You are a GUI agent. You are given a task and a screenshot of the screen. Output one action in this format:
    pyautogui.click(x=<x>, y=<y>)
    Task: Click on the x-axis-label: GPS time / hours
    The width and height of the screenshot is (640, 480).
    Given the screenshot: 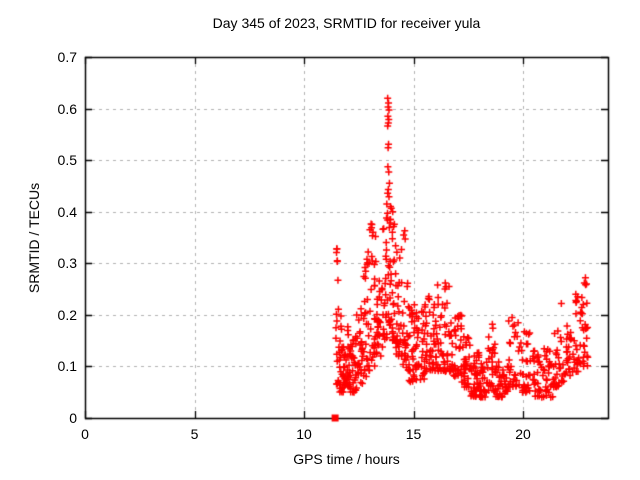 What is the action you would take?
    pyautogui.click(x=346, y=459)
    